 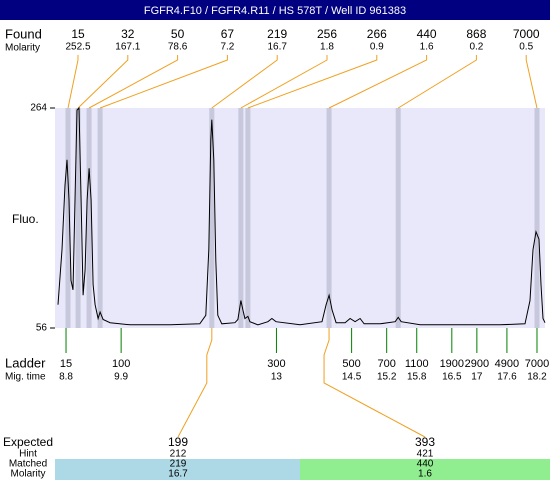 What do you see at coordinates (28, 442) in the screenshot?
I see `expected-label: Expected` at bounding box center [28, 442].